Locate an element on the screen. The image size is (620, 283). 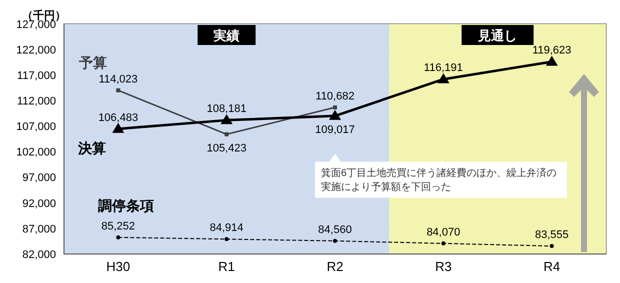
data-label: 114,023 is located at coordinates (118, 79).